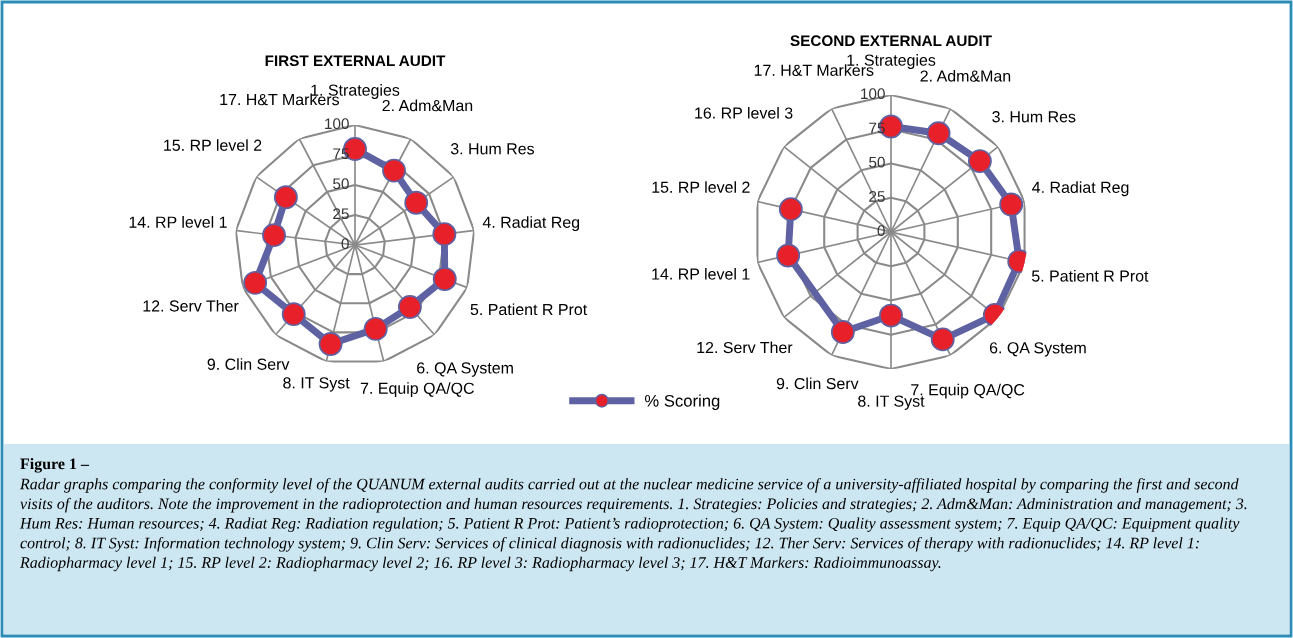 Image resolution: width=1293 pixels, height=638 pixels. What do you see at coordinates (682, 402) in the screenshot?
I see `legend-label: % Scoring` at bounding box center [682, 402].